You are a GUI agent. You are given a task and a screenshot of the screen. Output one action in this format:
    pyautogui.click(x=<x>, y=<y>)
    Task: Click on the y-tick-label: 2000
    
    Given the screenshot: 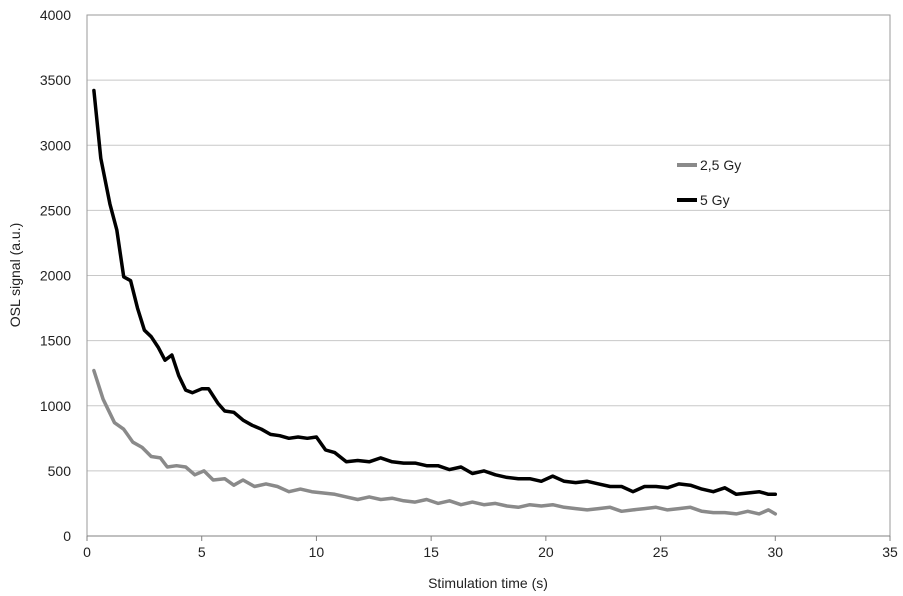 What is the action you would take?
    pyautogui.click(x=55, y=276)
    